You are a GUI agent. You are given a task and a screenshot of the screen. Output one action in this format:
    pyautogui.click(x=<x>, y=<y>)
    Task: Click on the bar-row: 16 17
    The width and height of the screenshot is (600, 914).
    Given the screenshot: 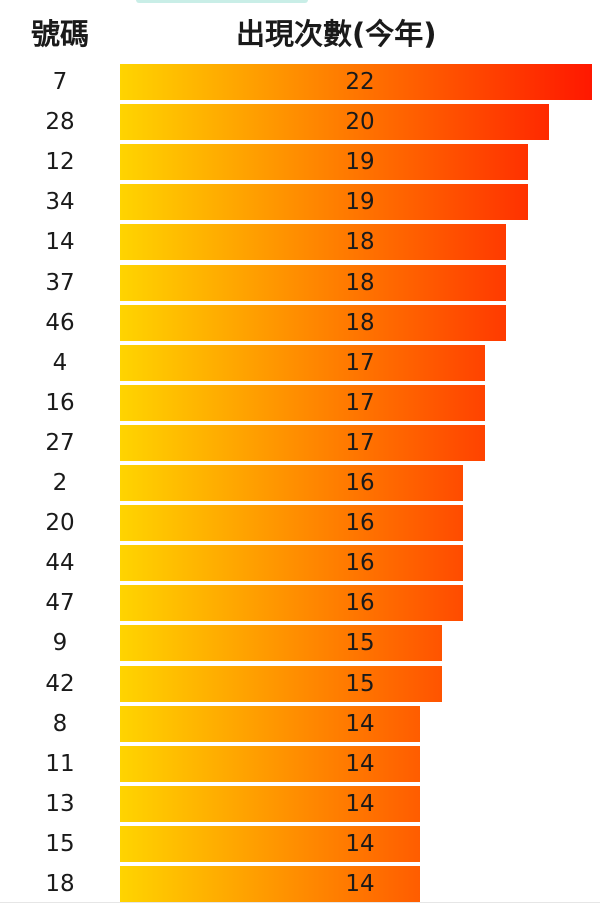 What is the action you would take?
    pyautogui.click(x=300, y=403)
    